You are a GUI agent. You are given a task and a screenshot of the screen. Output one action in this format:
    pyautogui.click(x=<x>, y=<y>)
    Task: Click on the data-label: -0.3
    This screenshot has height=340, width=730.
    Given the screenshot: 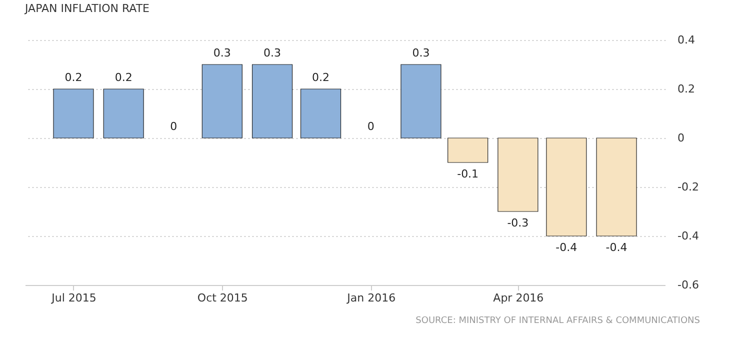 What is the action you would take?
    pyautogui.click(x=518, y=223)
    